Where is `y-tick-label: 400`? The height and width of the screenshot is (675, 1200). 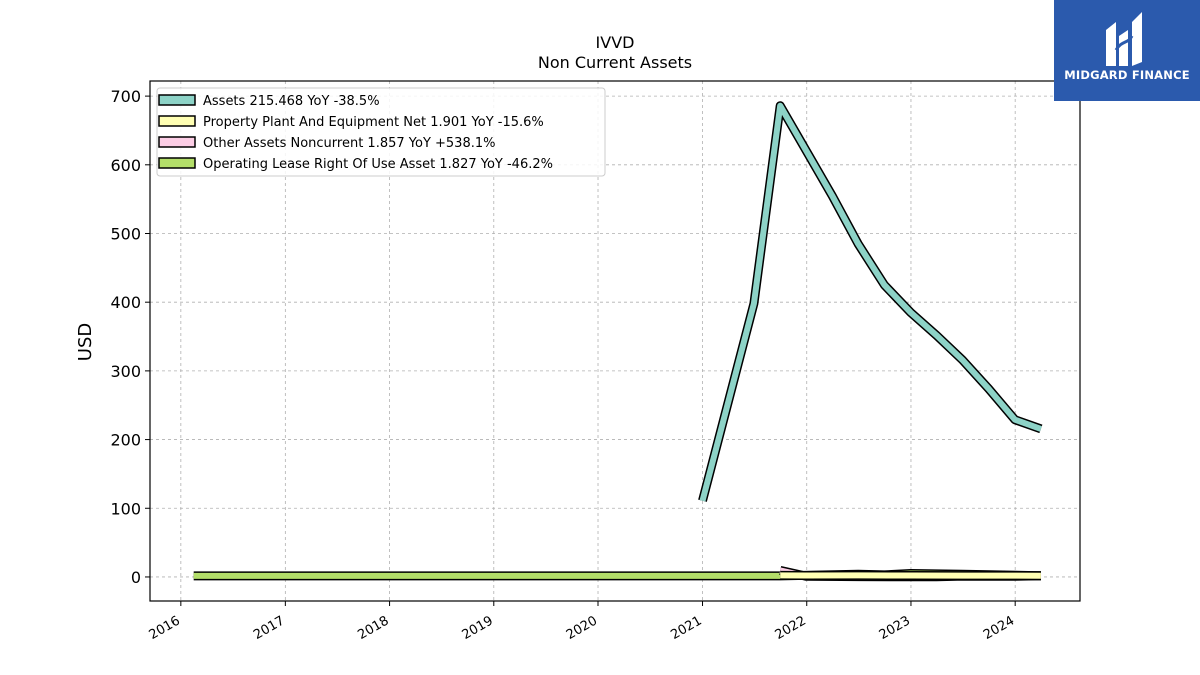
y-tick-label: 400 is located at coordinates (125, 302).